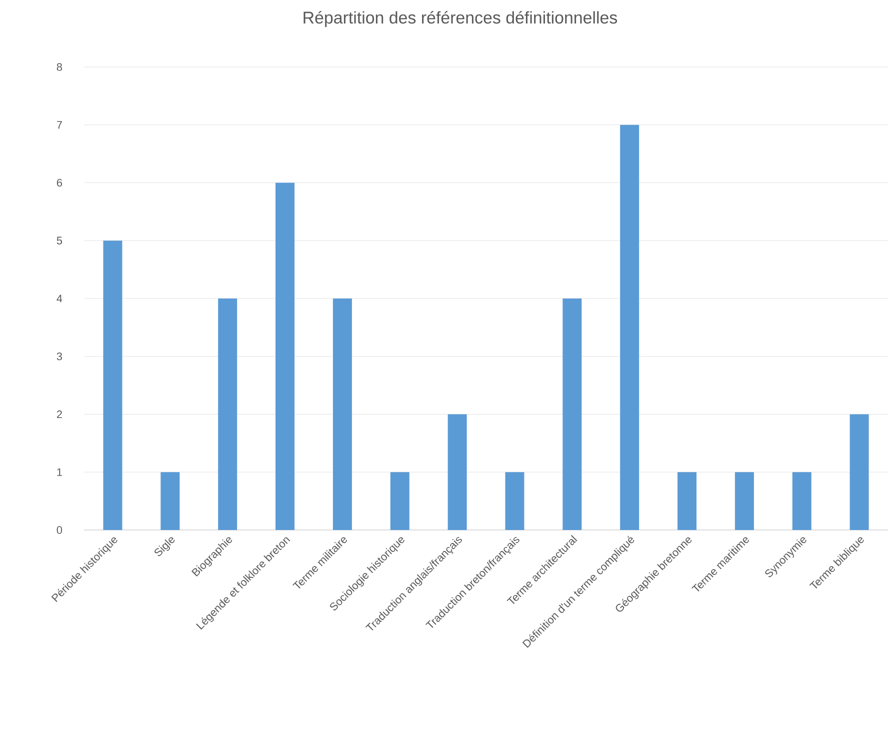  What do you see at coordinates (59, 182) in the screenshot?
I see `y-tick-label: 6` at bounding box center [59, 182].